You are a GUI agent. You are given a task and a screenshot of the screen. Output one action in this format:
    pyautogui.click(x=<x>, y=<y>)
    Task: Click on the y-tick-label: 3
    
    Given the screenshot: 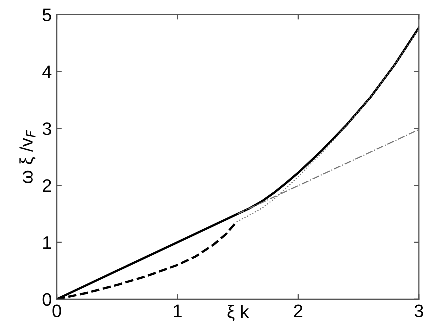 What is the action you would take?
    pyautogui.click(x=47, y=129)
    